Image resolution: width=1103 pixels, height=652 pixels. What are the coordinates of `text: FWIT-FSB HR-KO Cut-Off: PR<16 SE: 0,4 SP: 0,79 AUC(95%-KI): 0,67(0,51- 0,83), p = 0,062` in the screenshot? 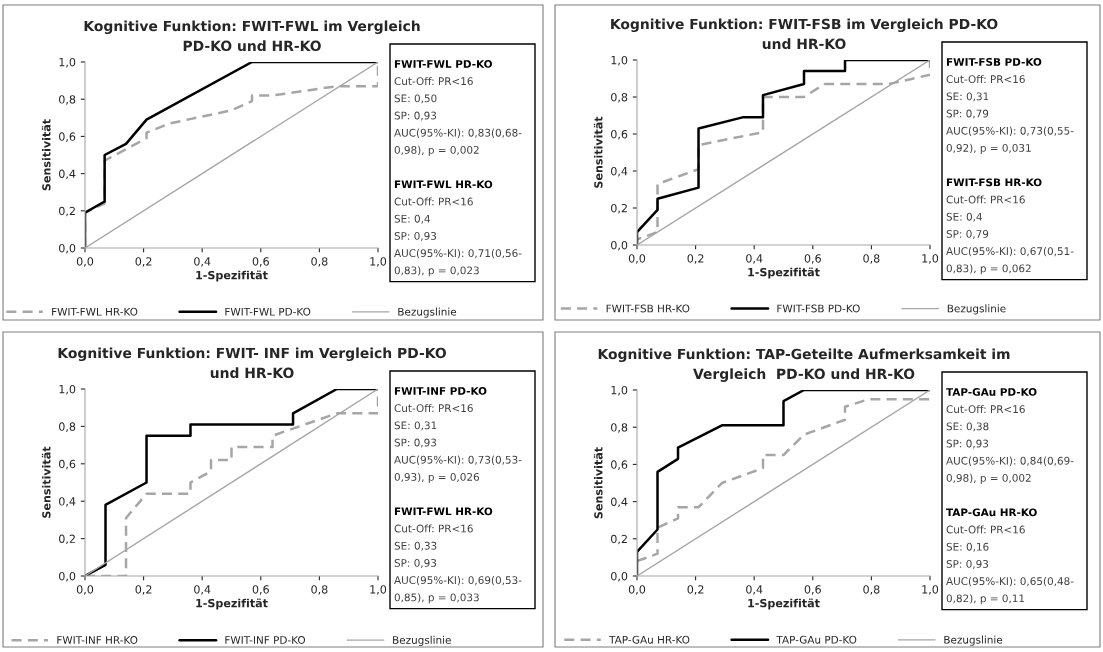 It's located at (1010, 226).